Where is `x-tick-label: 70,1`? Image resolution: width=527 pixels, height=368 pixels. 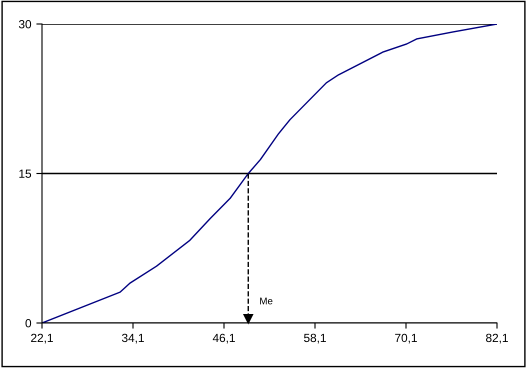
x-tick-label: 70,1 is located at coordinates (406, 339).